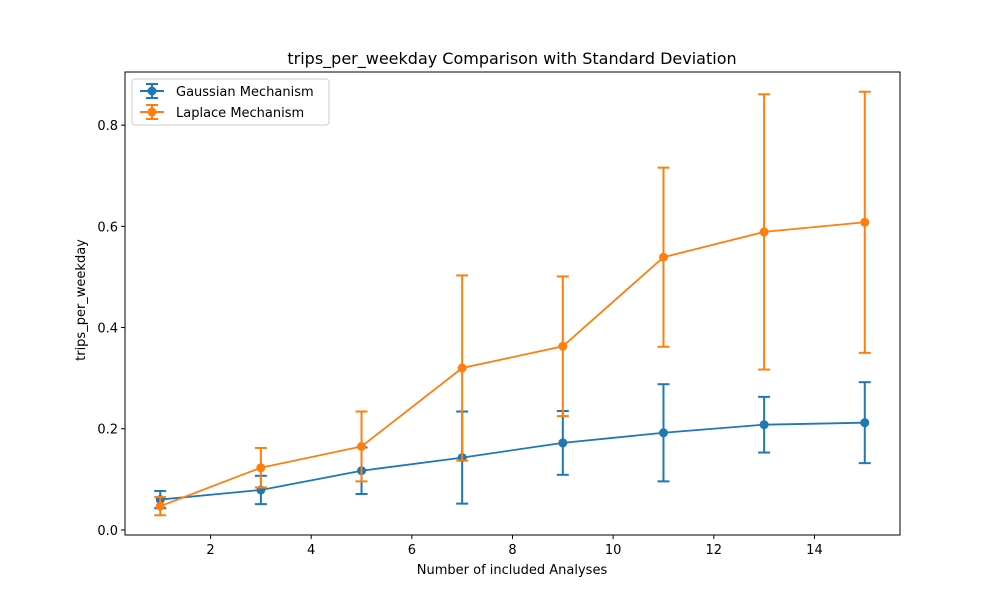 Image resolution: width=1000 pixels, height=600 pixels. What do you see at coordinates (714, 550) in the screenshot?
I see `x-tick-label: 12` at bounding box center [714, 550].